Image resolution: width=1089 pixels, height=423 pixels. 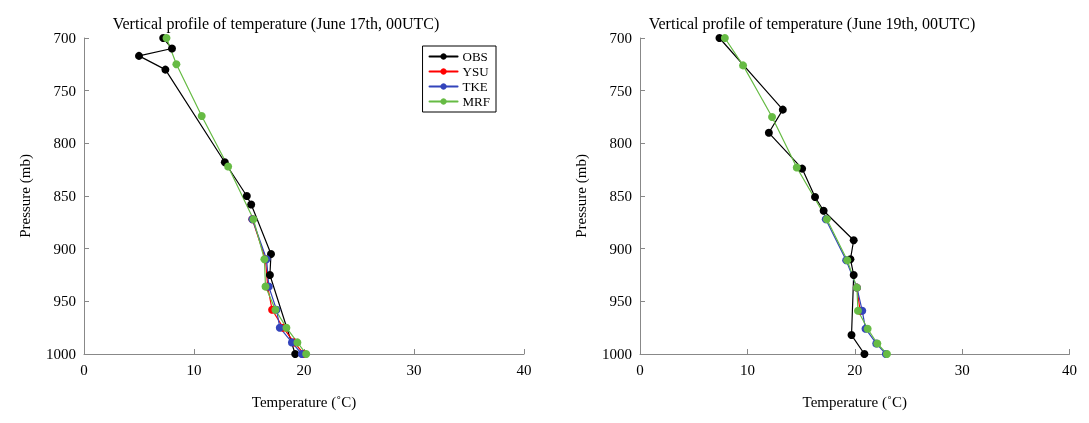 What do you see at coordinates (276, 23) in the screenshot?
I see `chart-title: Vertical profile of temperature (June 17th, 00UTC)` at bounding box center [276, 23].